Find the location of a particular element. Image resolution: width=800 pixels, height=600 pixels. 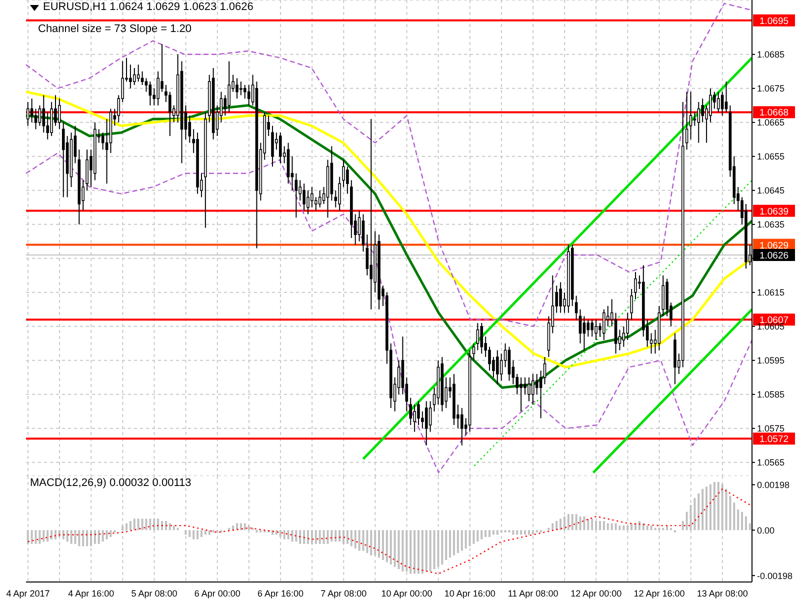

x-tick-label: 13 Apr 08:00 is located at coordinates (722, 593).